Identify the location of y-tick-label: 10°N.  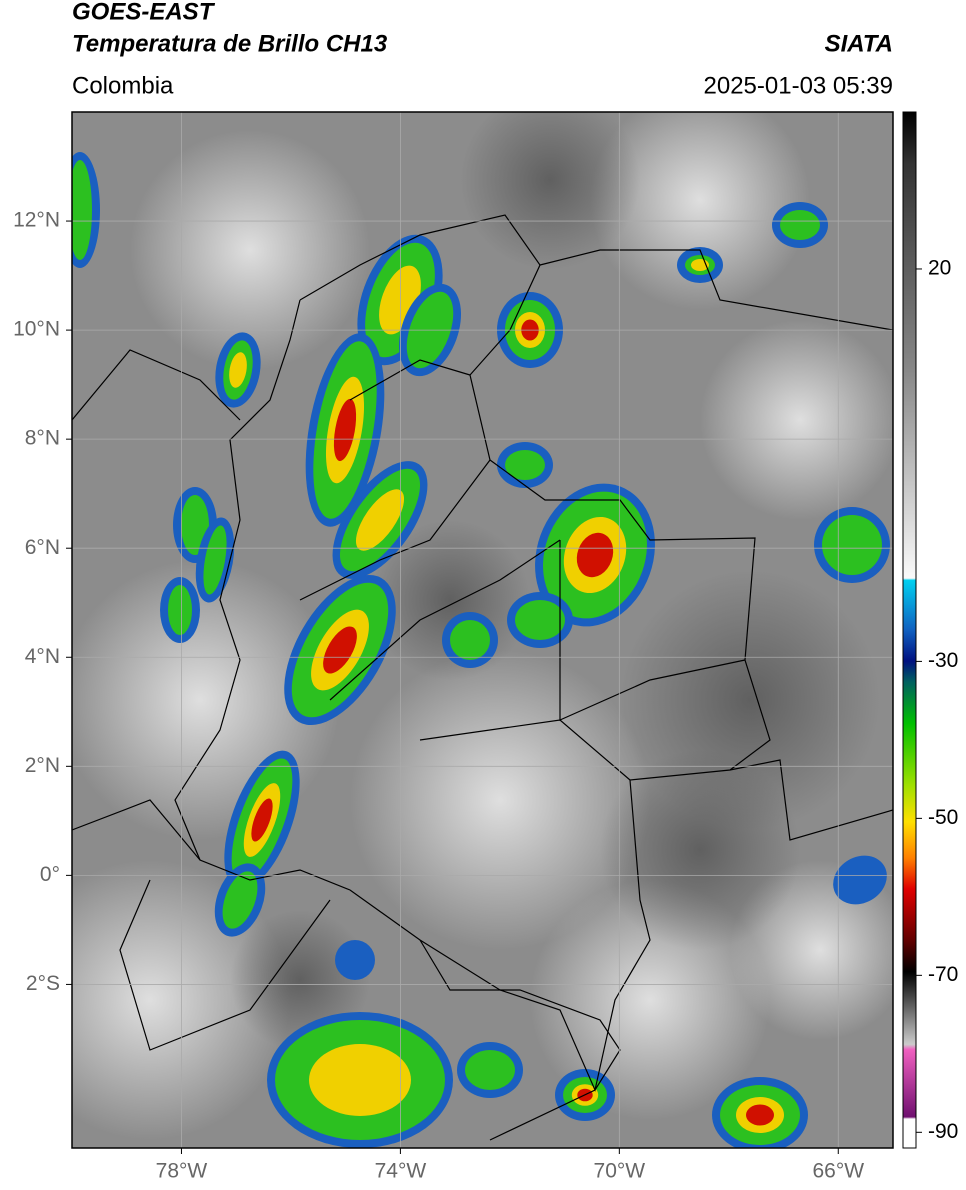
(36, 329).